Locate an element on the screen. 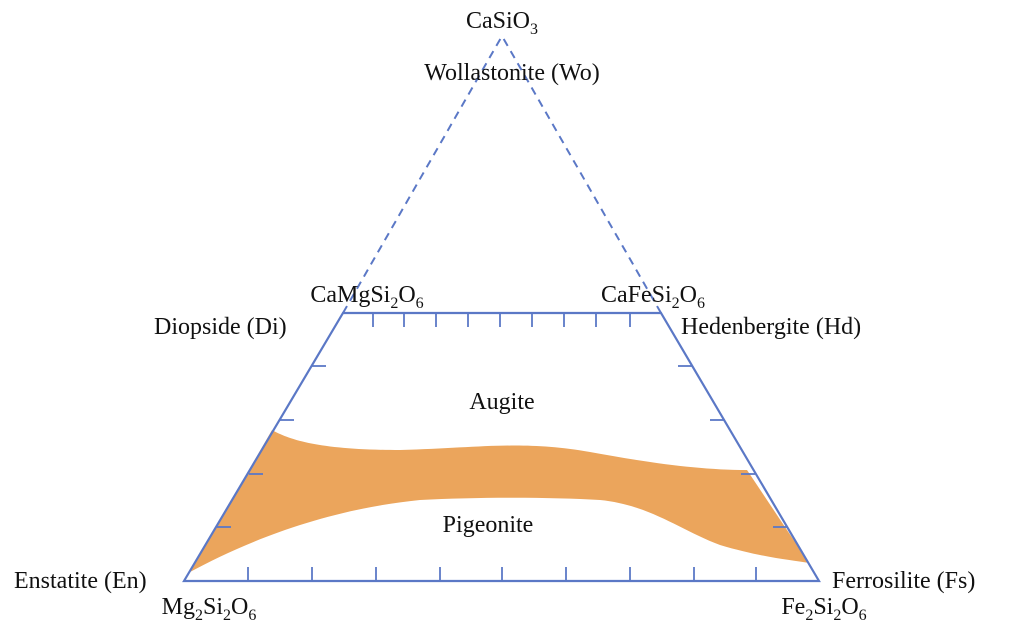 Image resolution: width=1021 pixels, height=624 pixels. dashed-edge-right is located at coordinates (581, 174).